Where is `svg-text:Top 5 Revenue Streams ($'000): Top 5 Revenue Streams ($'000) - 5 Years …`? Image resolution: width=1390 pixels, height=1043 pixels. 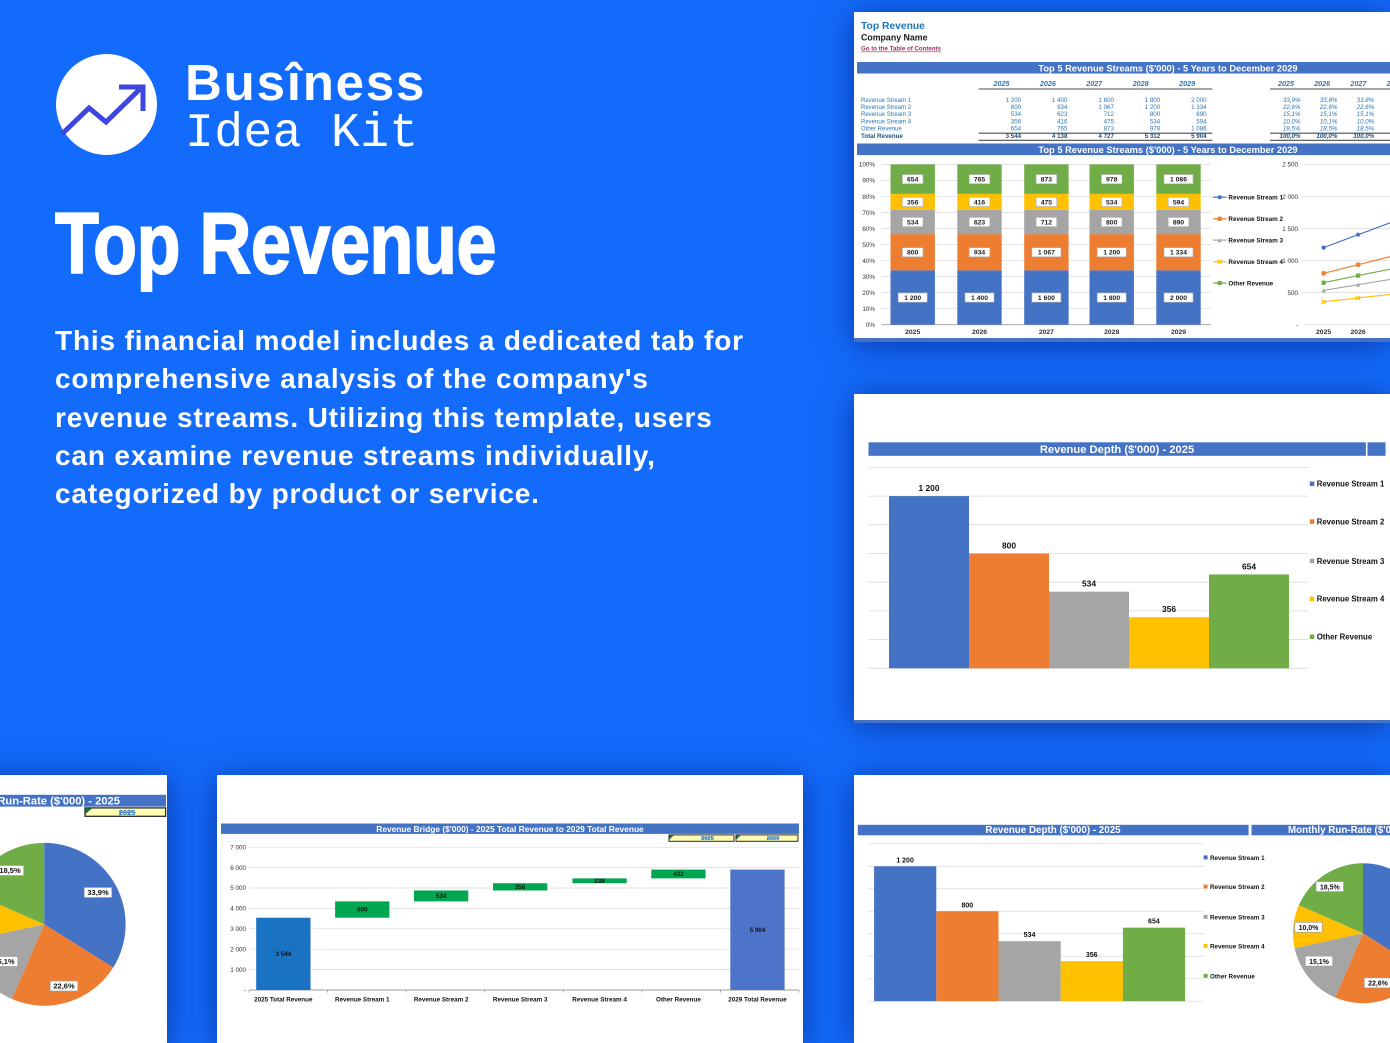
svg-text:Top 5 Revenue Streams ($'000): Top 5 Revenue Streams ($'000) - 5 Years … is located at coordinates (1167, 150).